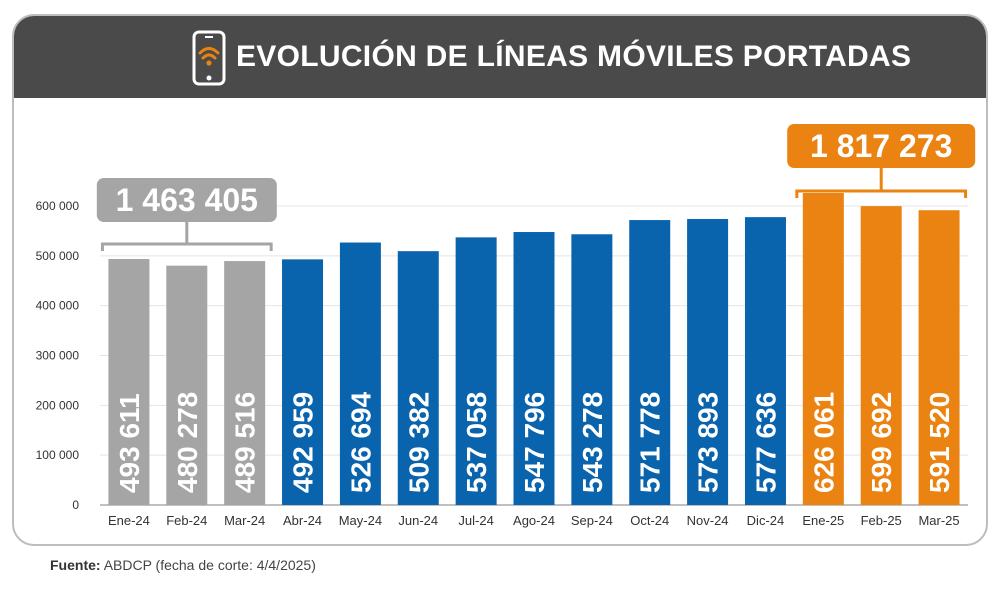  Describe the element at coordinates (186, 246) in the screenshot. I see `bracket` at that location.